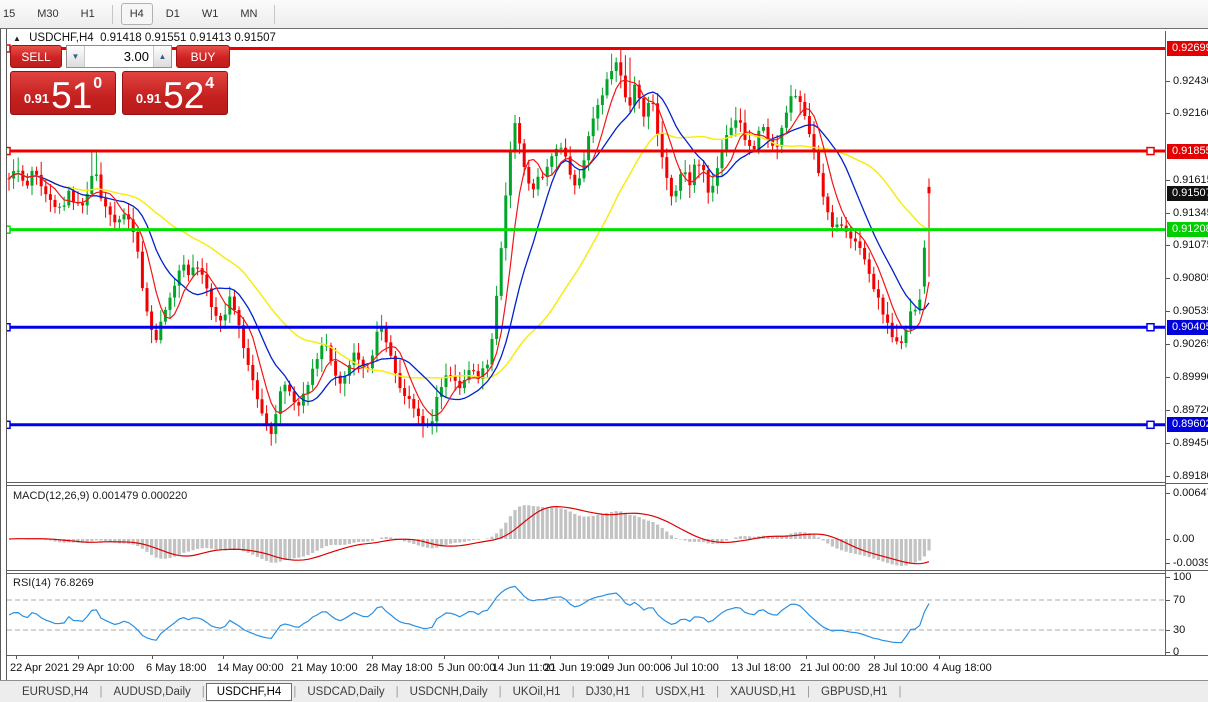 The image size is (1208, 702). I want to click on chart-tab-usdcad: USDCAD,Daily, so click(346, 691).